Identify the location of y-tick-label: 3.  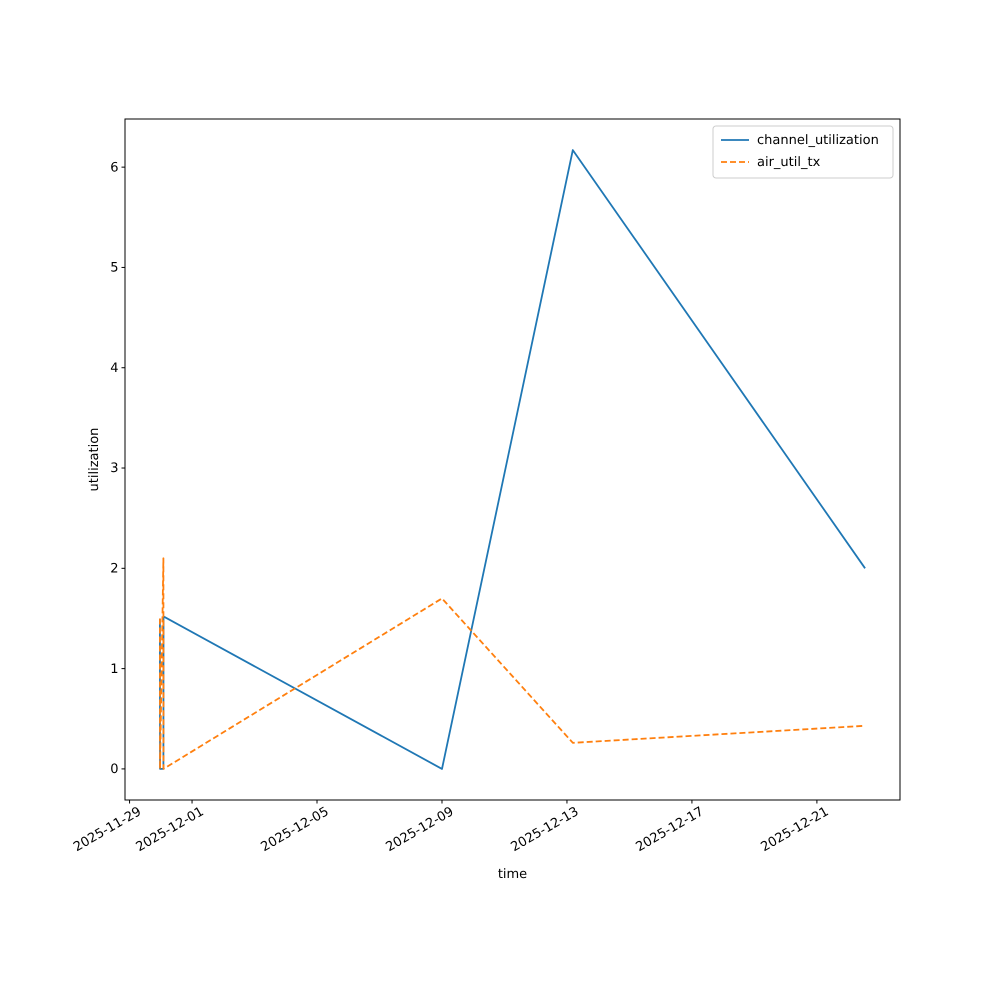
(114, 468).